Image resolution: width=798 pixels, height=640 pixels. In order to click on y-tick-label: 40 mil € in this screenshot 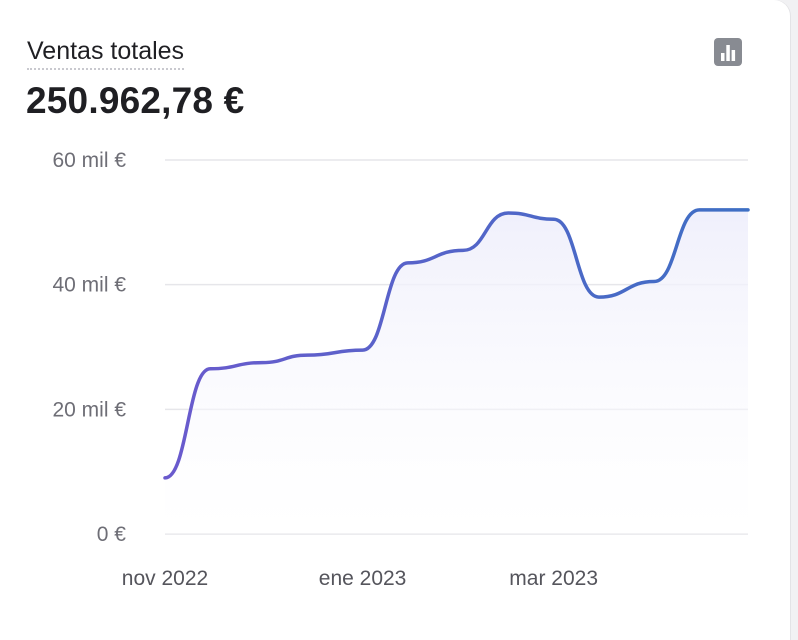, I will do `click(89, 285)`.